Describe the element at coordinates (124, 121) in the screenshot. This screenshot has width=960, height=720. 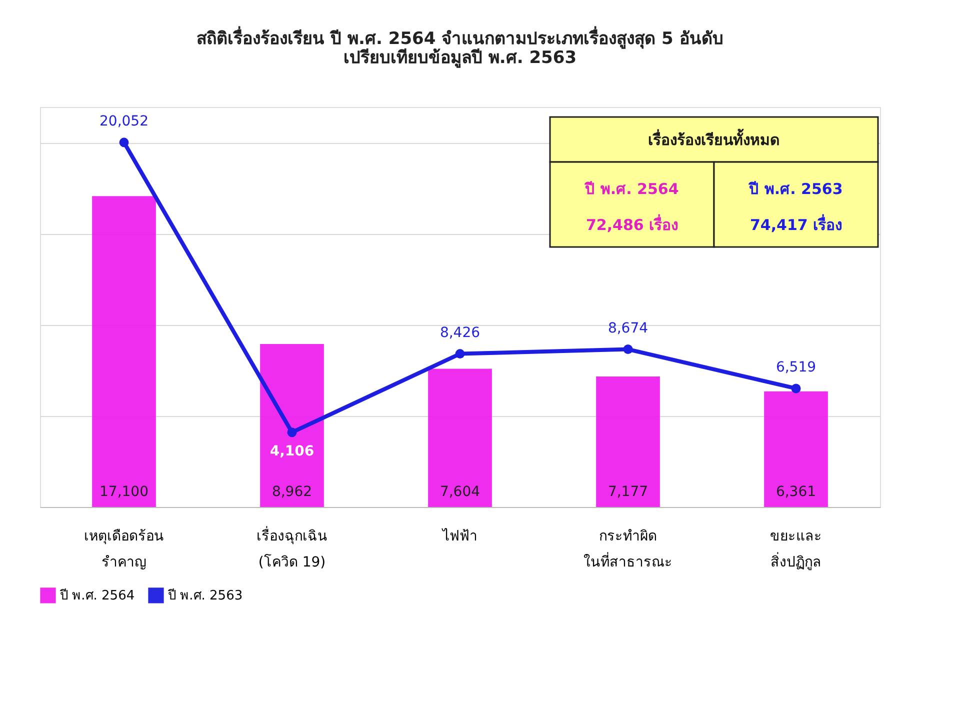
I see `data-label: 20,052` at that location.